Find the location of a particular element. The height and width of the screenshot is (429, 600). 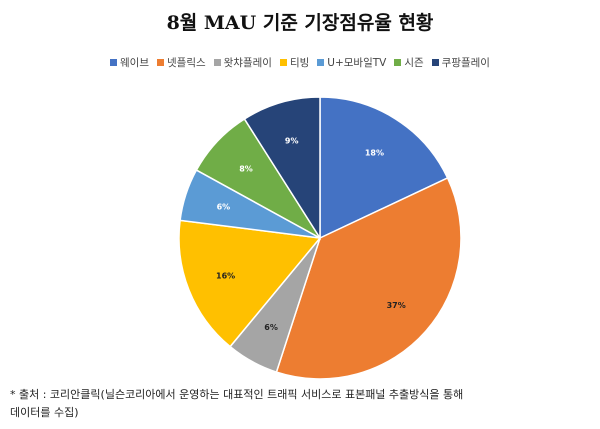

slice-data-label: 37% is located at coordinates (396, 305).